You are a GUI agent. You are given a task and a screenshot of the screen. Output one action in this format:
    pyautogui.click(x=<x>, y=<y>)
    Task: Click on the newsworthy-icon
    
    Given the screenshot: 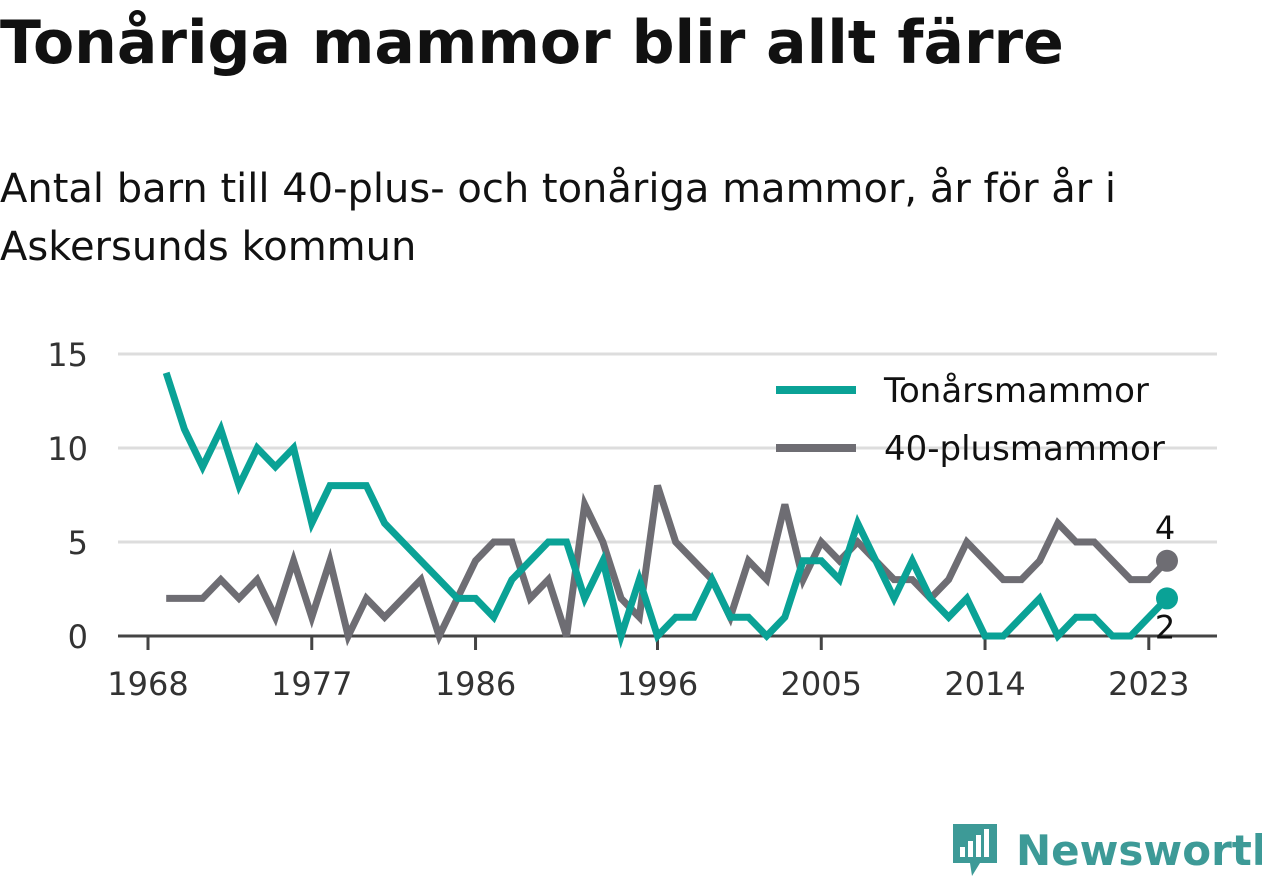 What is the action you would take?
    pyautogui.click(x=975, y=850)
    